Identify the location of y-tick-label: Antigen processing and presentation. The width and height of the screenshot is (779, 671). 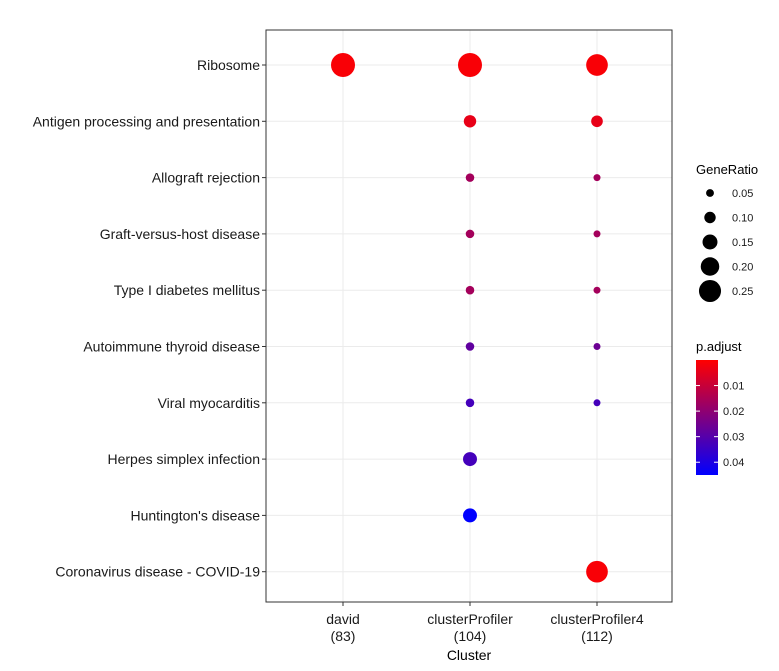
(146, 121).